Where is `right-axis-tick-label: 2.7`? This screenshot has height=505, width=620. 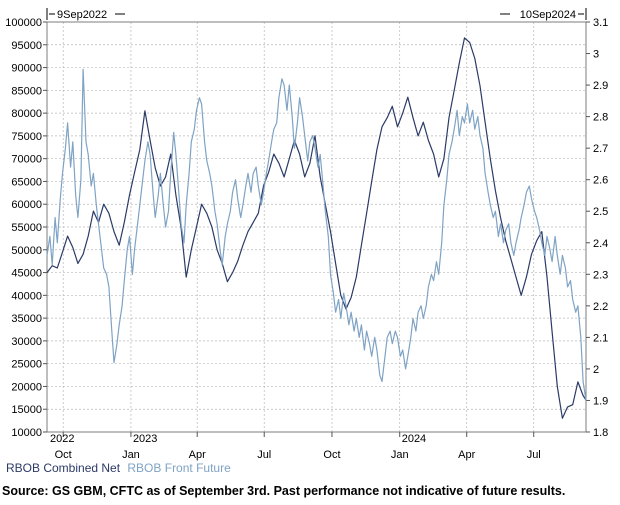 right-axis-tick-label: 2.7 is located at coordinates (600, 149).